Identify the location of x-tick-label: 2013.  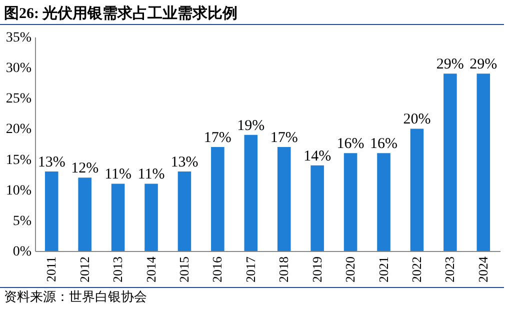
(118, 269).